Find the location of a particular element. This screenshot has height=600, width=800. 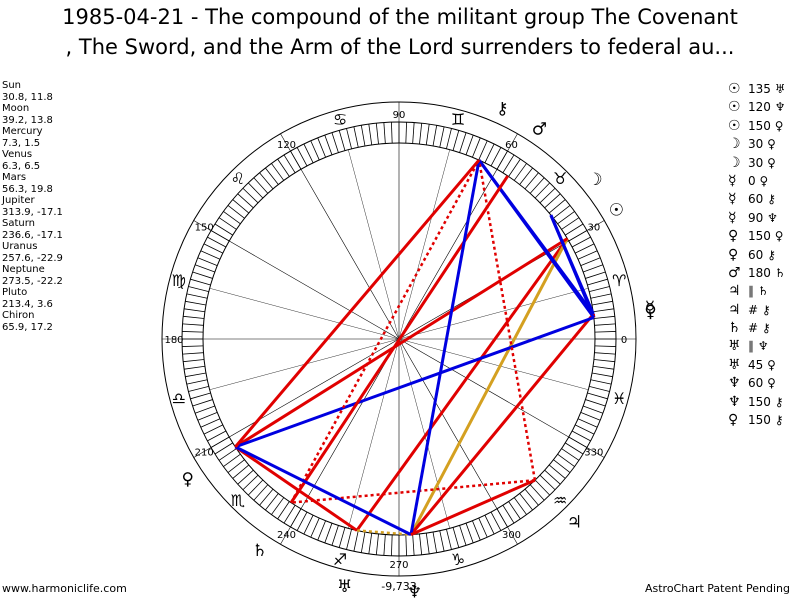

degree-label: 300 is located at coordinates (511, 535).